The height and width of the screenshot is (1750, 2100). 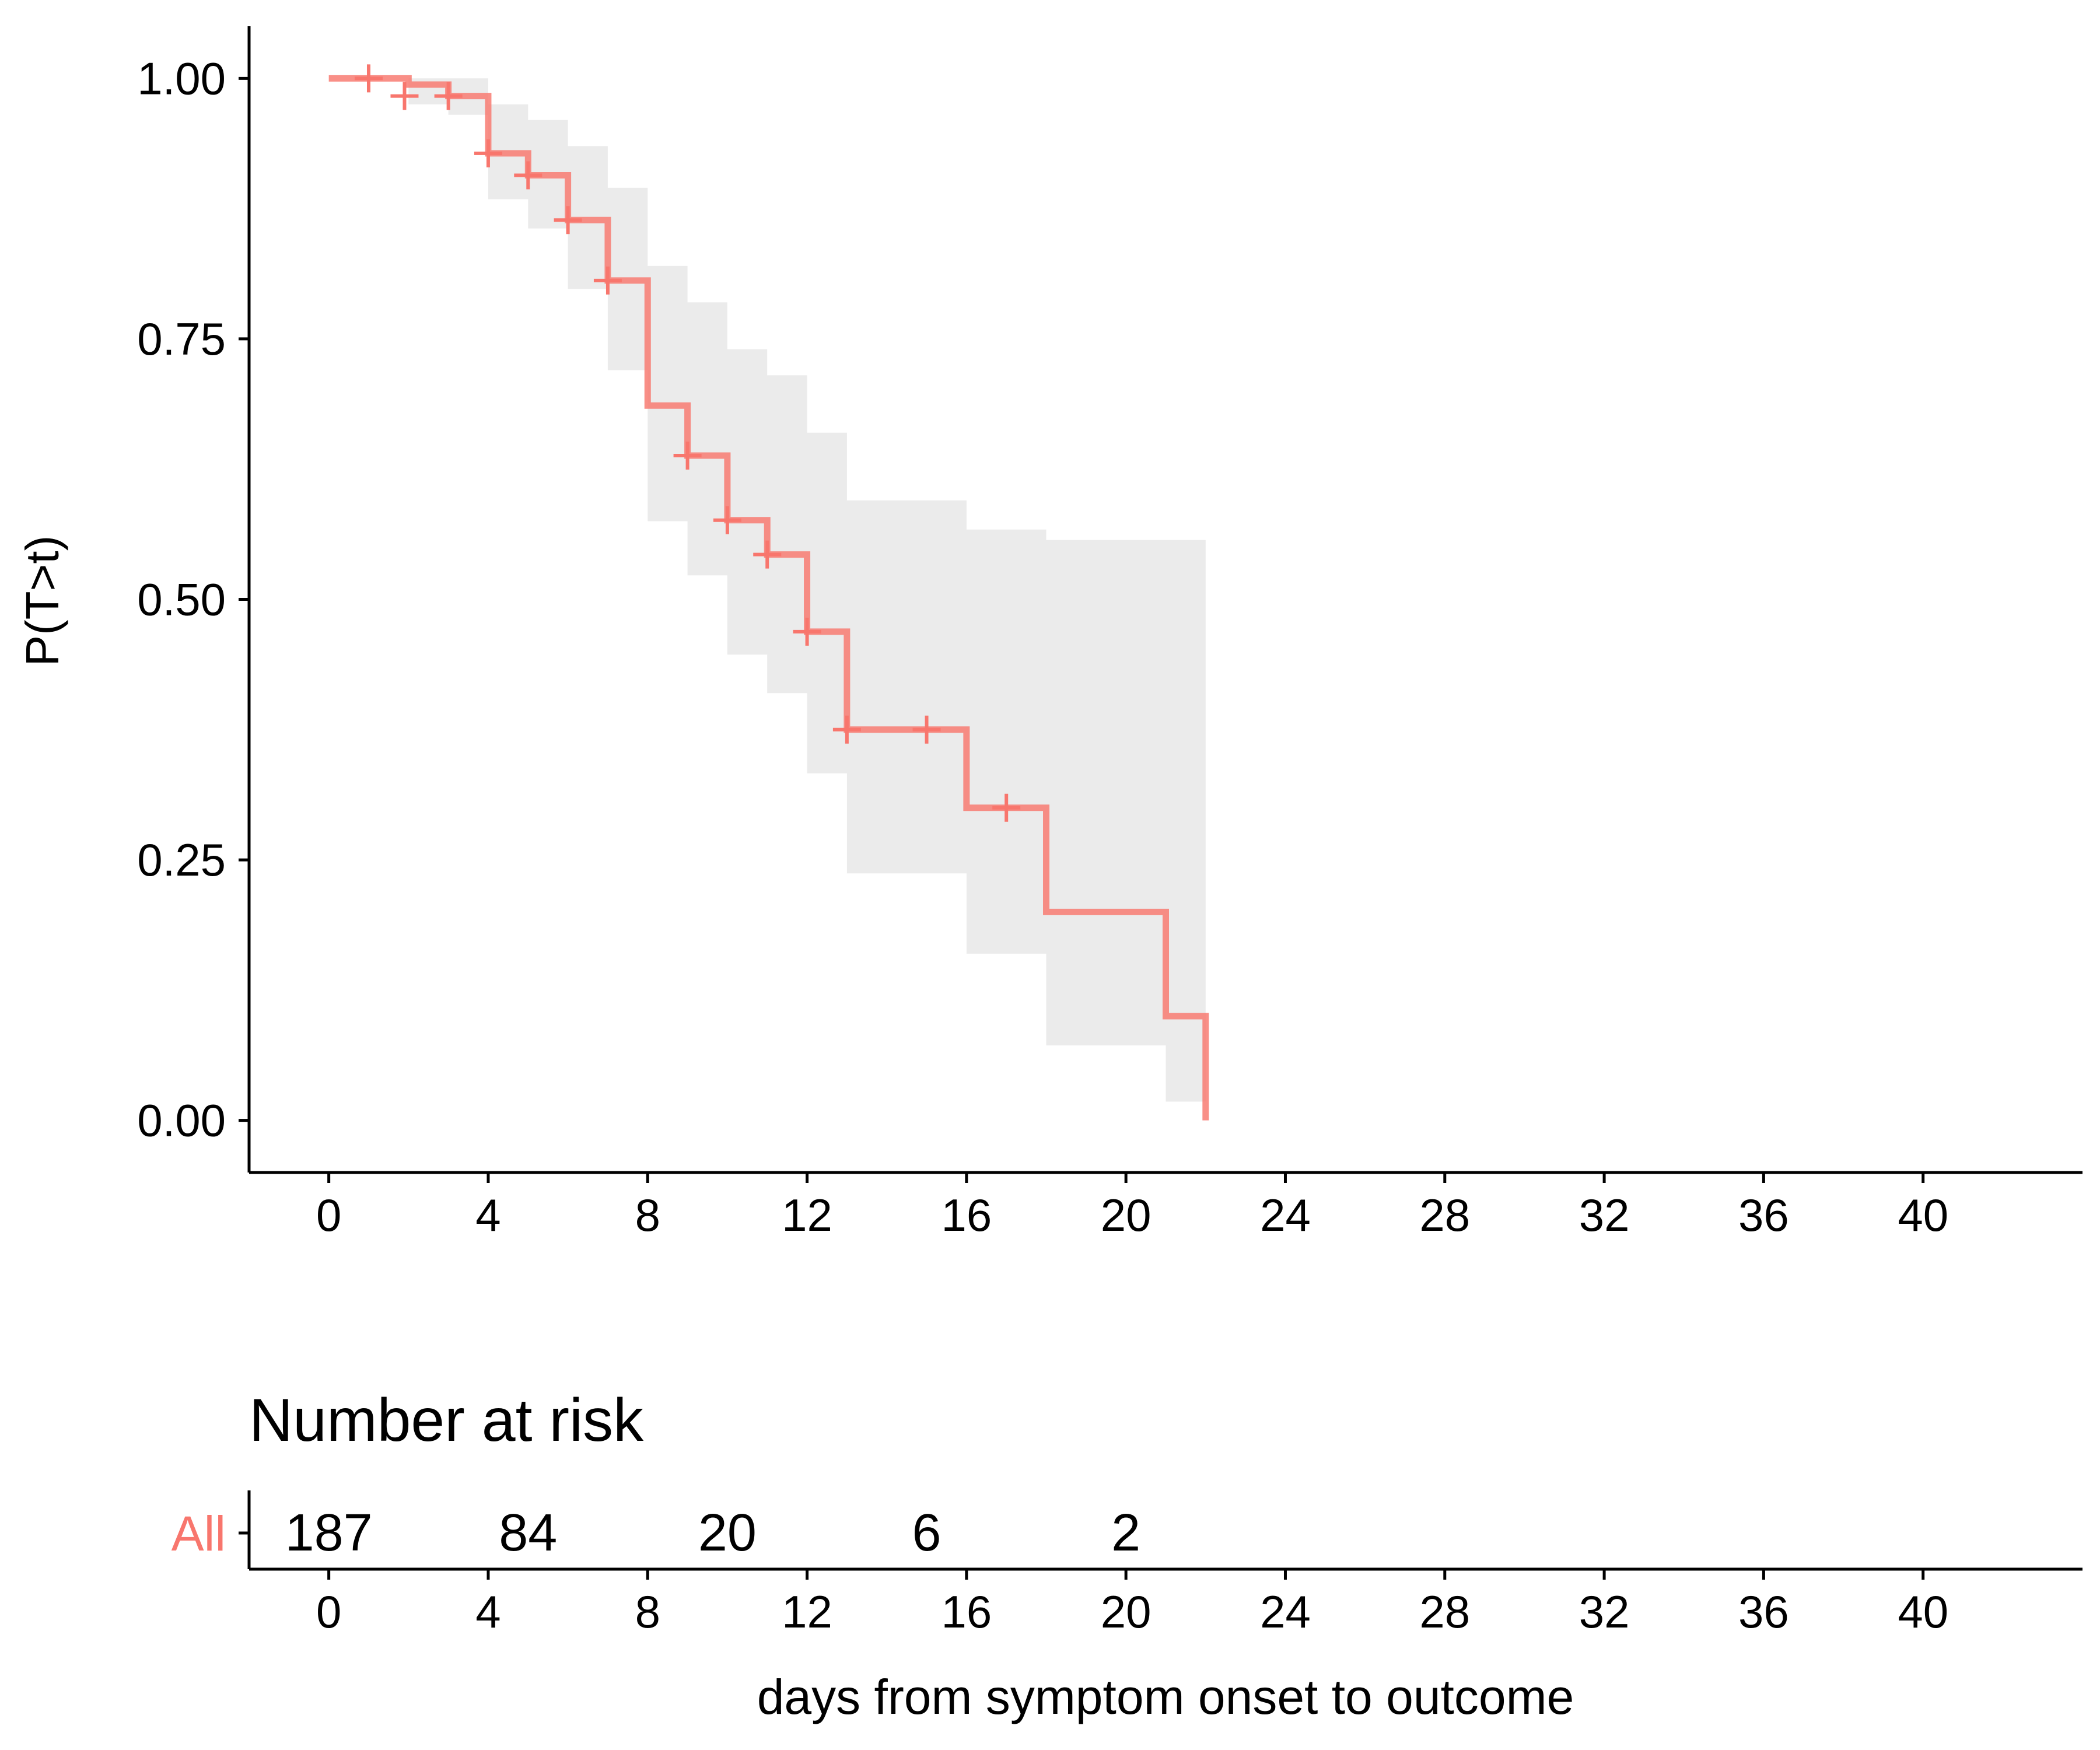 What do you see at coordinates (1763, 1611) in the screenshot?
I see `risk-x-tick-label: 36` at bounding box center [1763, 1611].